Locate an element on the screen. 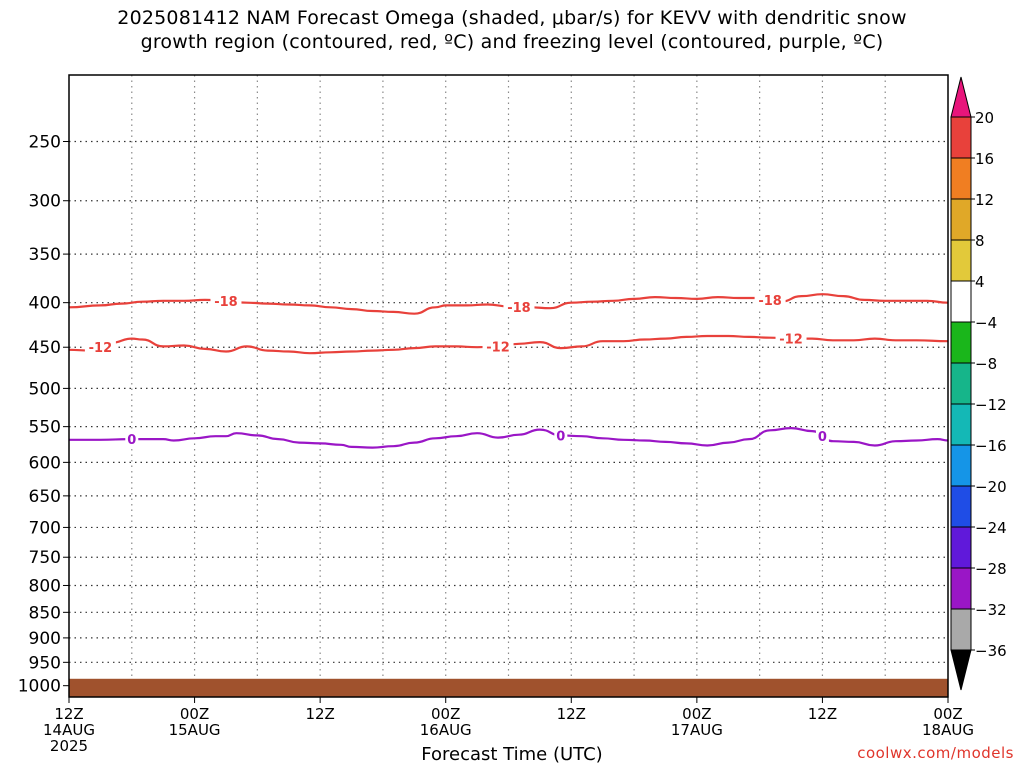 This screenshot has height=768, width=1024. x-tick-label: 18AUG is located at coordinates (948, 730).